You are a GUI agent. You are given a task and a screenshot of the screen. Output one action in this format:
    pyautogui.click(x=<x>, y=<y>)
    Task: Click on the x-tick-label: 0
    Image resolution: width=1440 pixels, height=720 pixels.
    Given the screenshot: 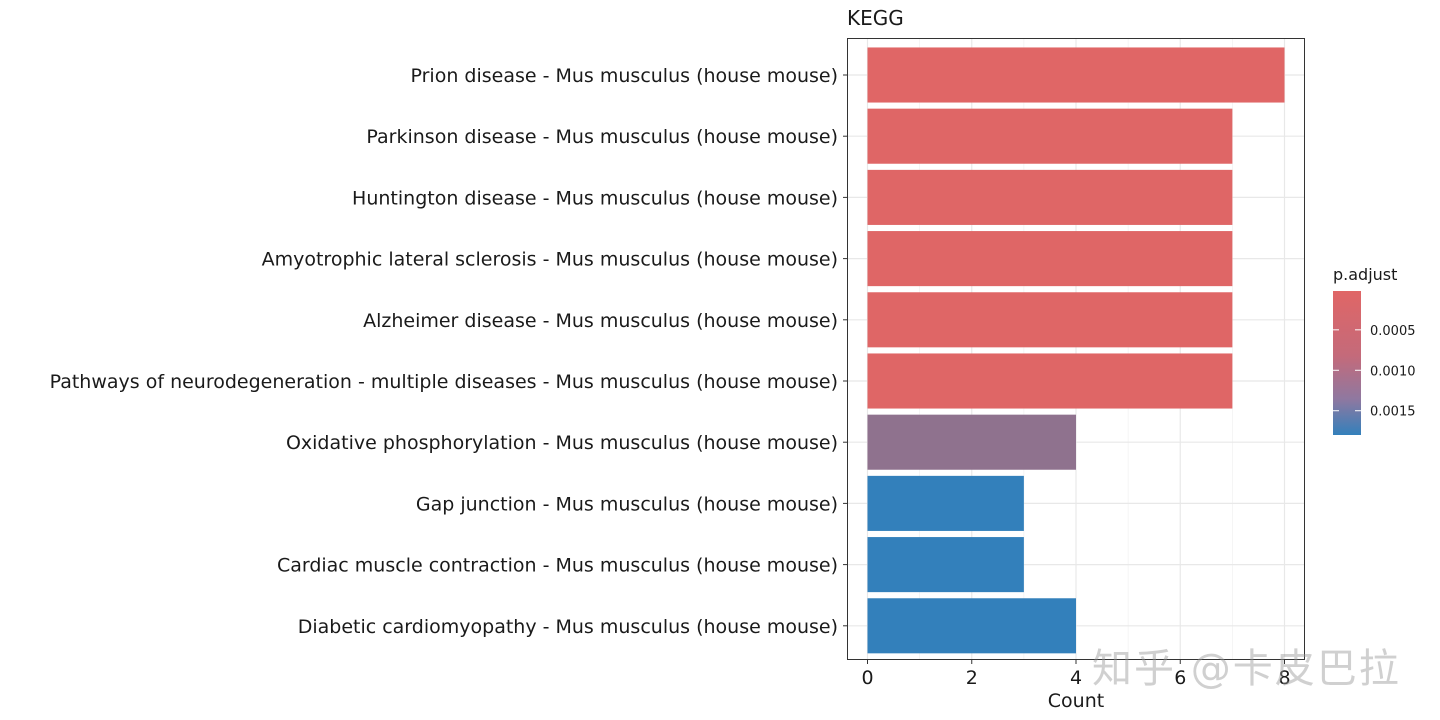 What is the action you would take?
    pyautogui.click(x=867, y=678)
    